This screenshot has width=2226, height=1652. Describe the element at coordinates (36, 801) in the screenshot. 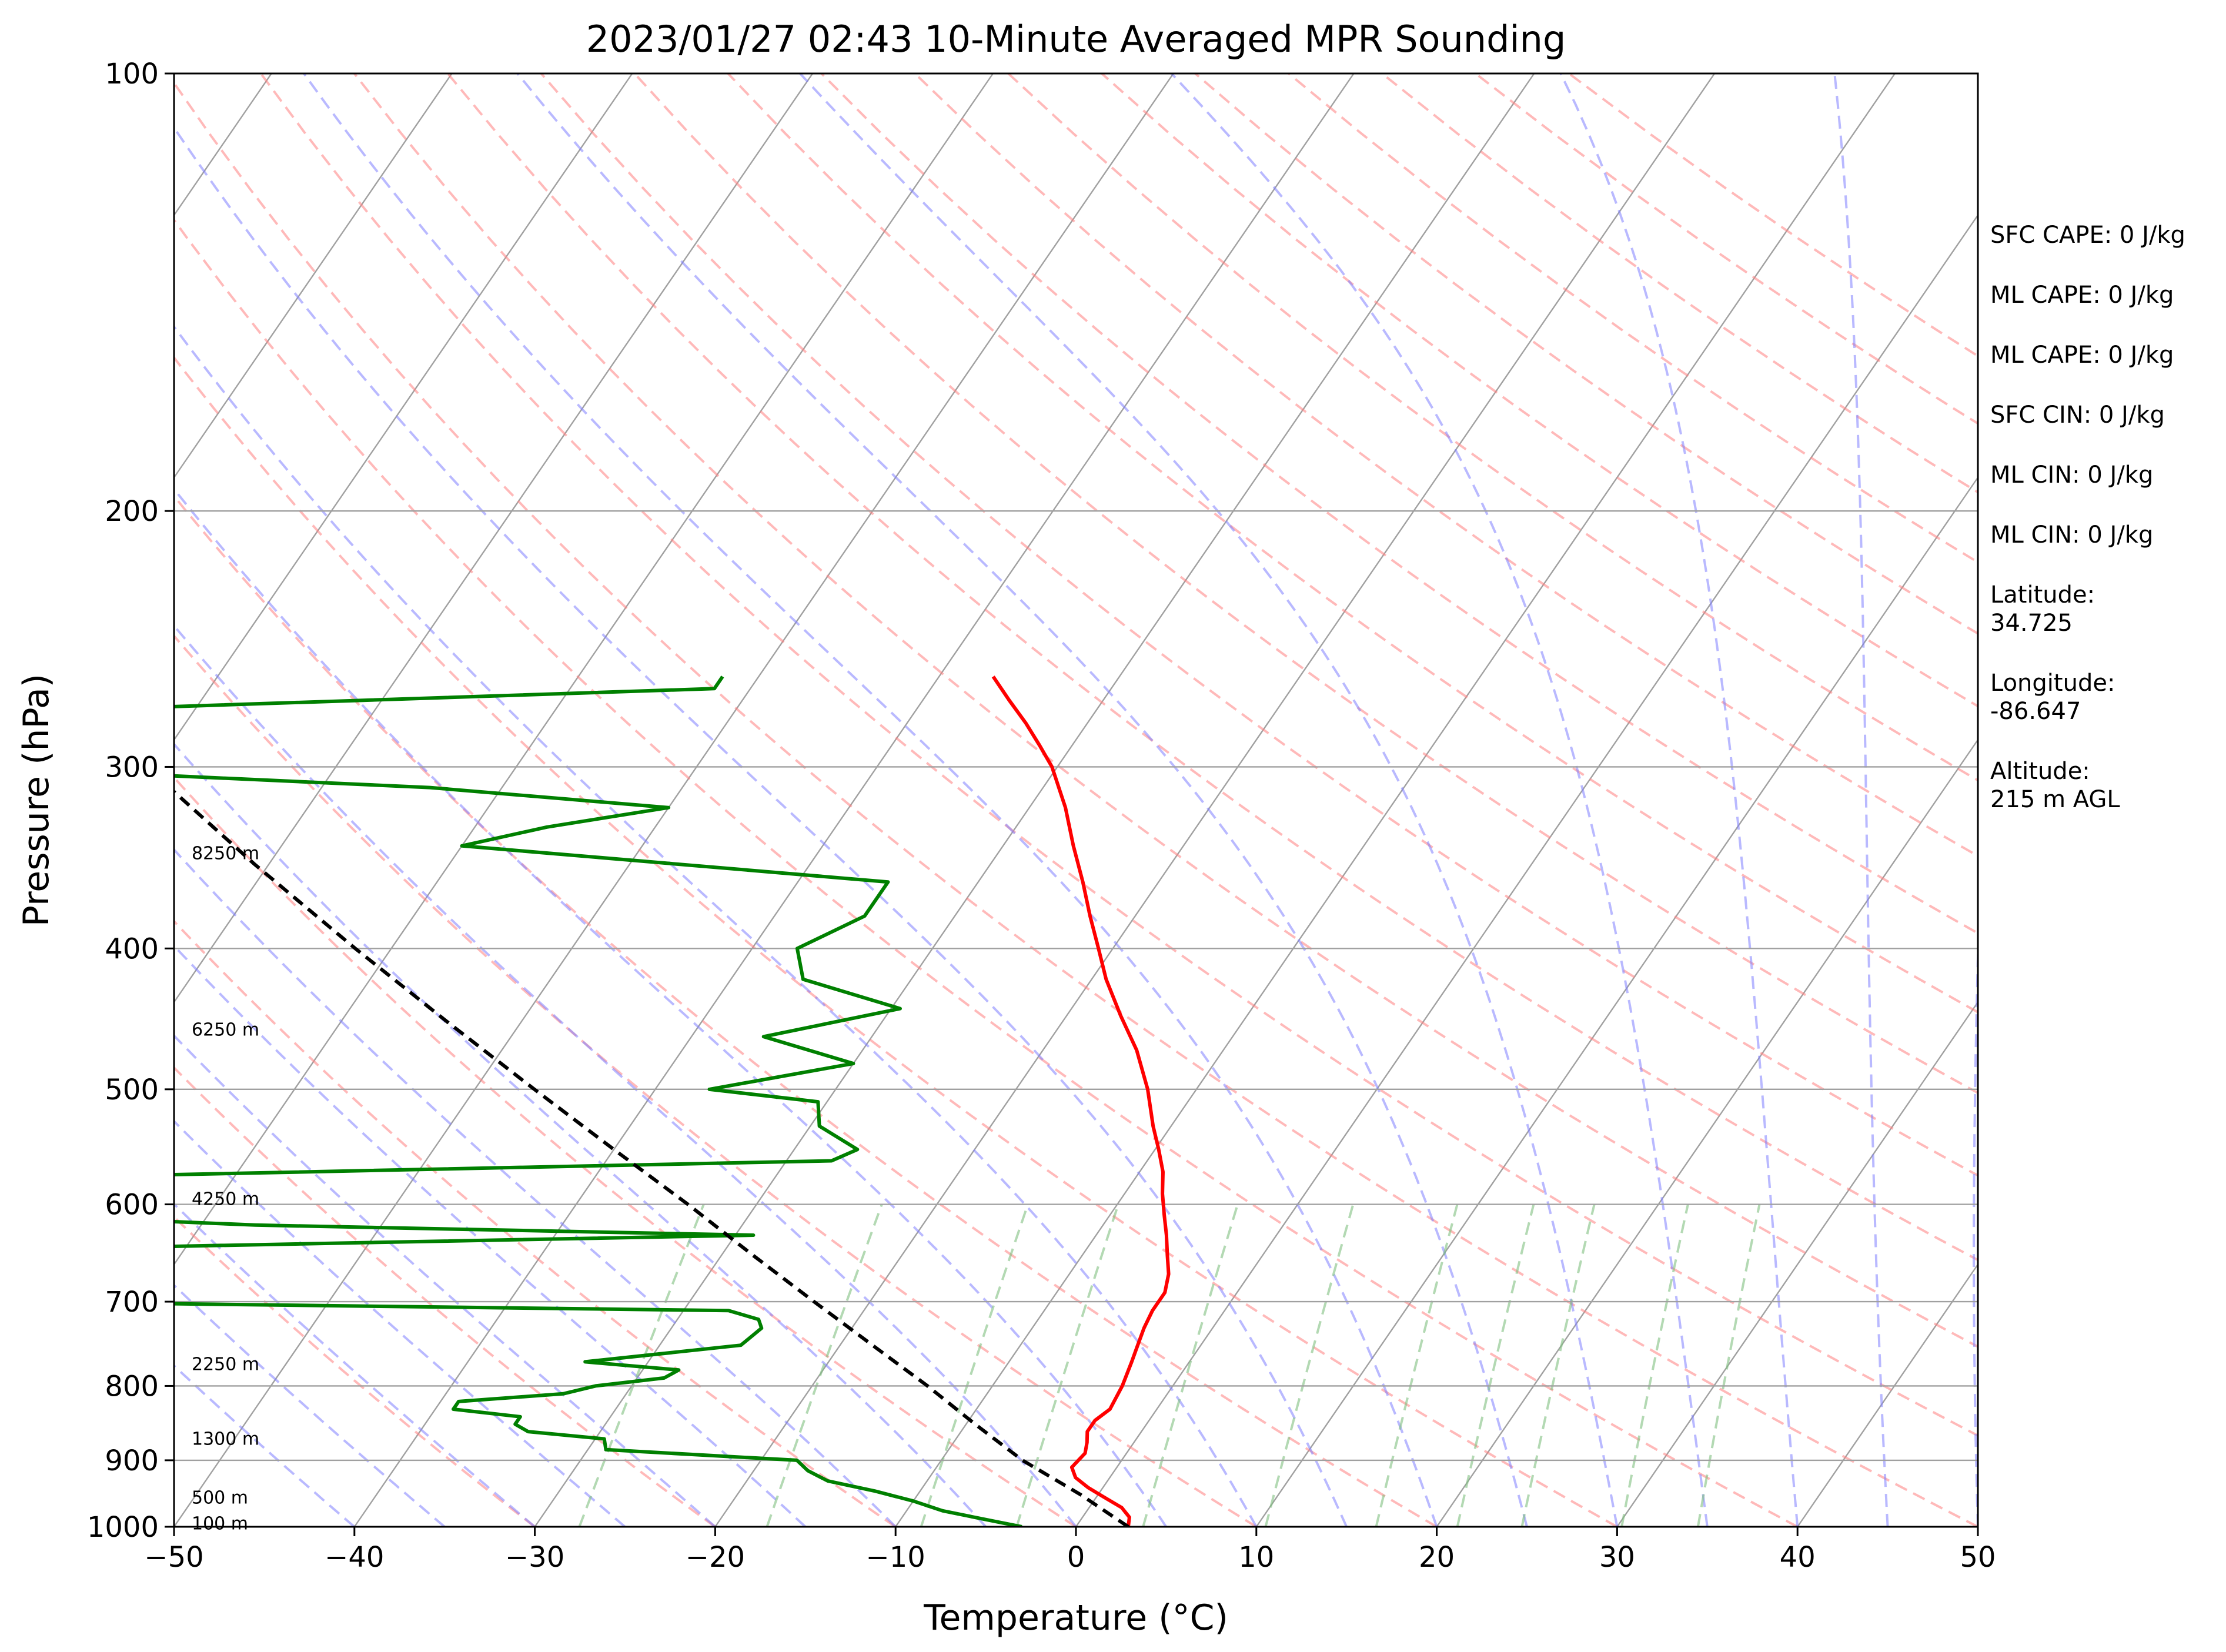

I see `y-axis-title: Pressure (hPa)` at that location.